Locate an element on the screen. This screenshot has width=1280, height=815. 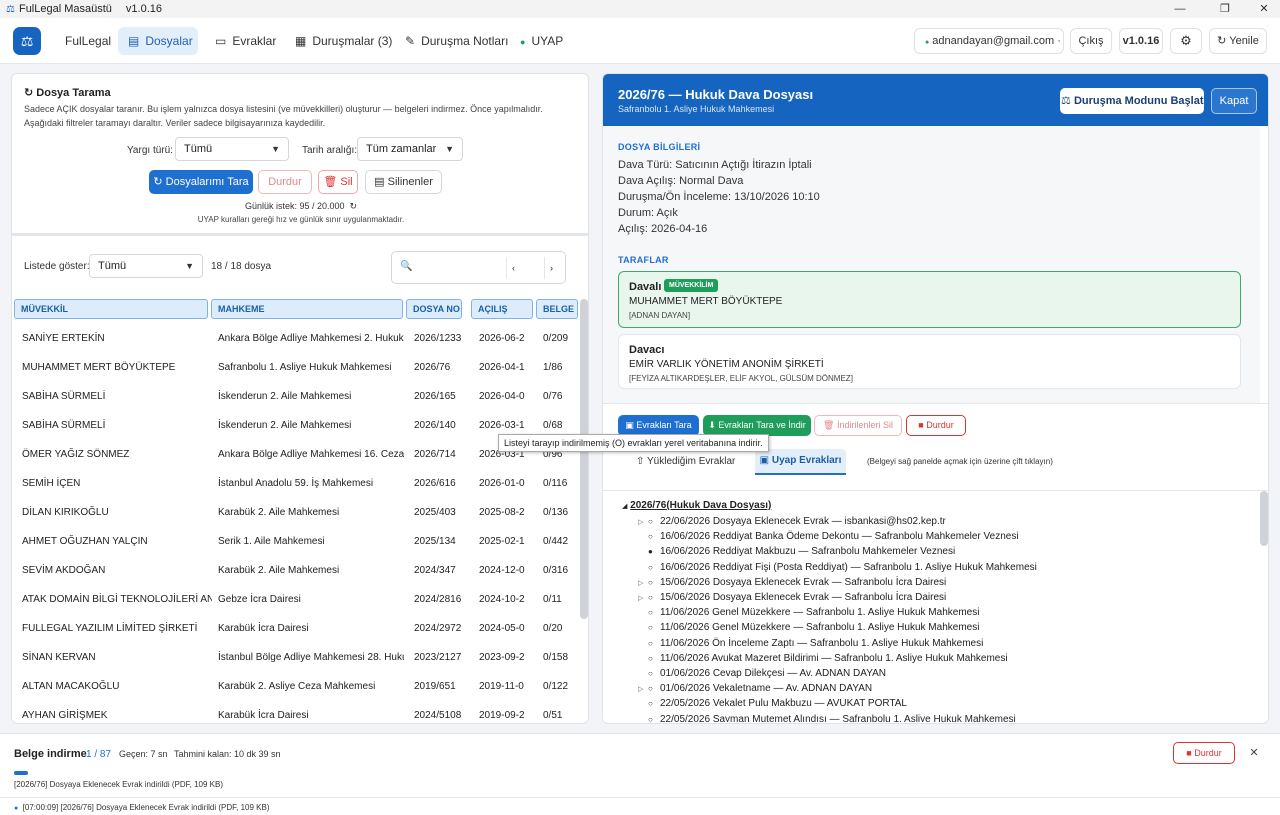
cell-mahkeme: İskenderun 2. Aile Mahkemesi is located at coordinates (285, 425).